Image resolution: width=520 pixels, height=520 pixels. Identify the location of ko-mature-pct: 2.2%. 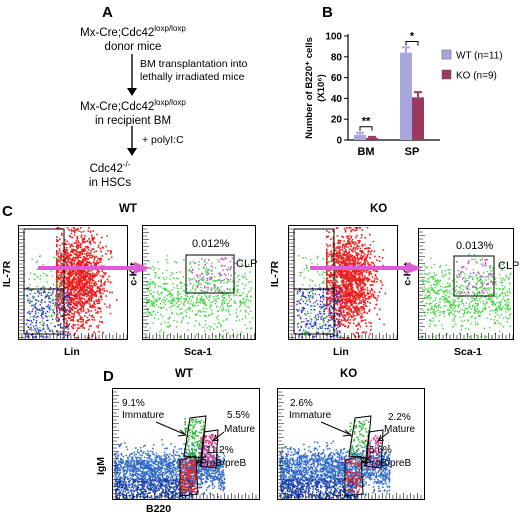
(399, 417).